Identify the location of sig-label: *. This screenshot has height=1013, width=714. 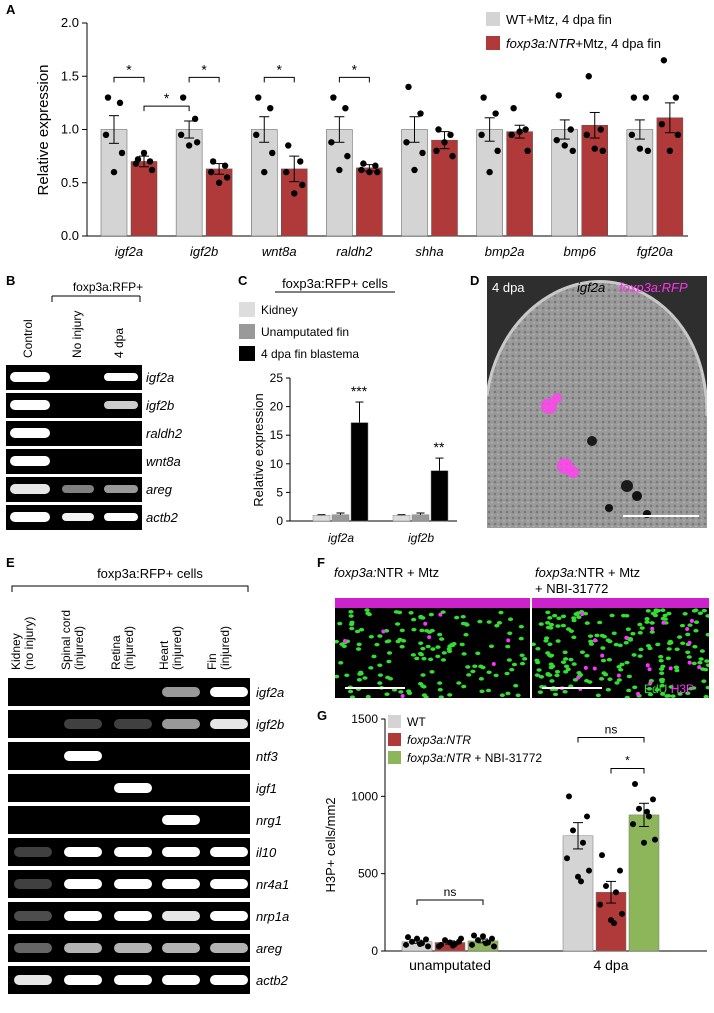
(627, 760).